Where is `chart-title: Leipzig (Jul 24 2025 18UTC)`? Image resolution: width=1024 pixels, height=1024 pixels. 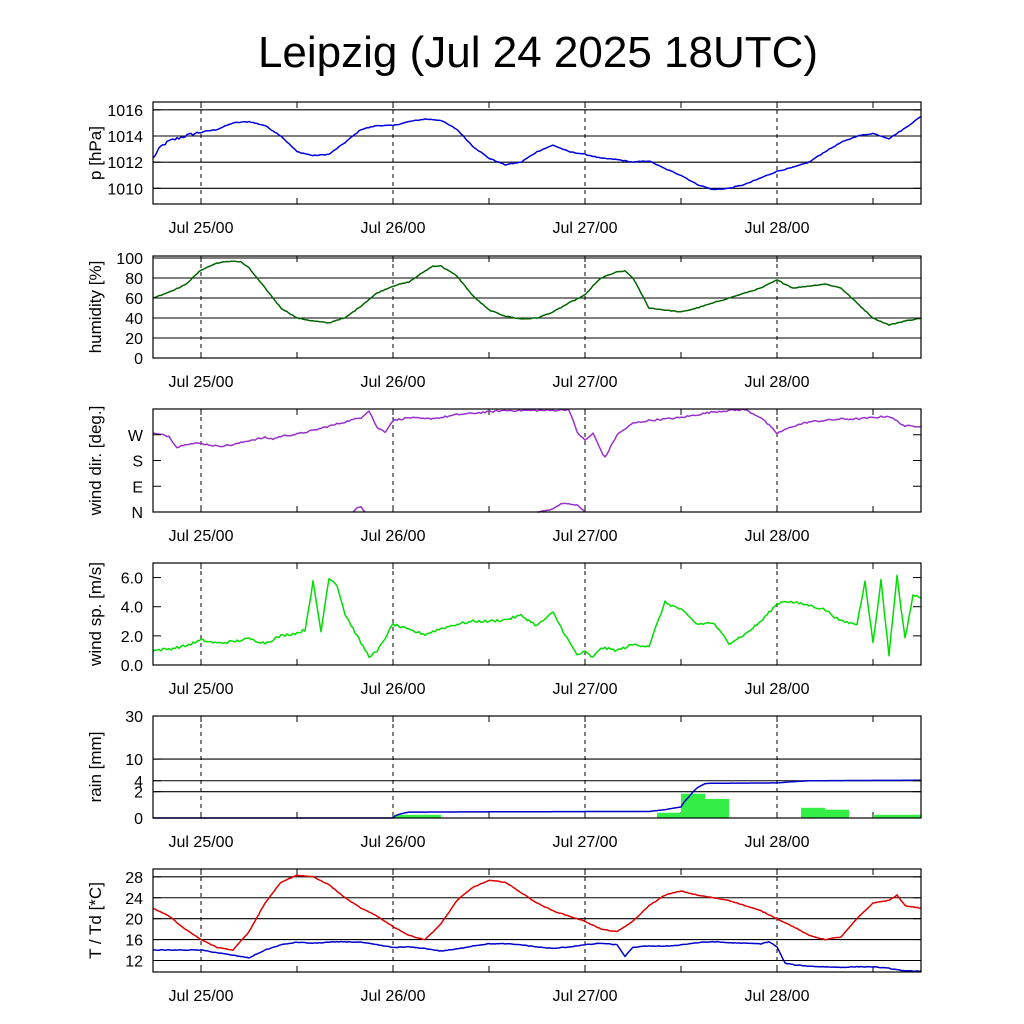
chart-title: Leipzig (Jul 24 2025 18UTC) is located at coordinates (538, 52).